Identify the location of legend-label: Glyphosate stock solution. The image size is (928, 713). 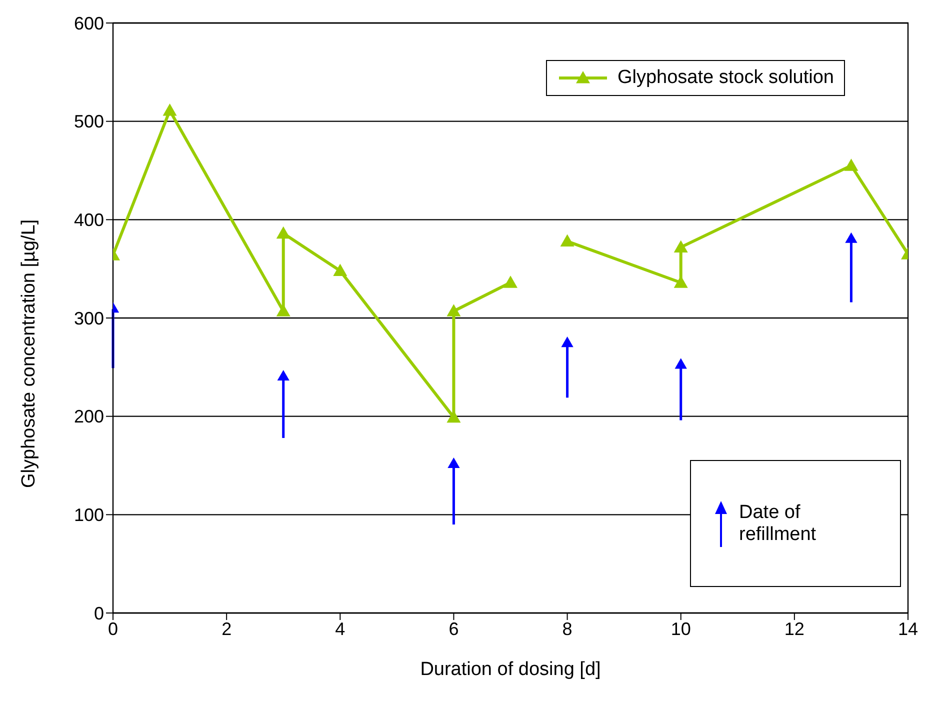
(725, 78).